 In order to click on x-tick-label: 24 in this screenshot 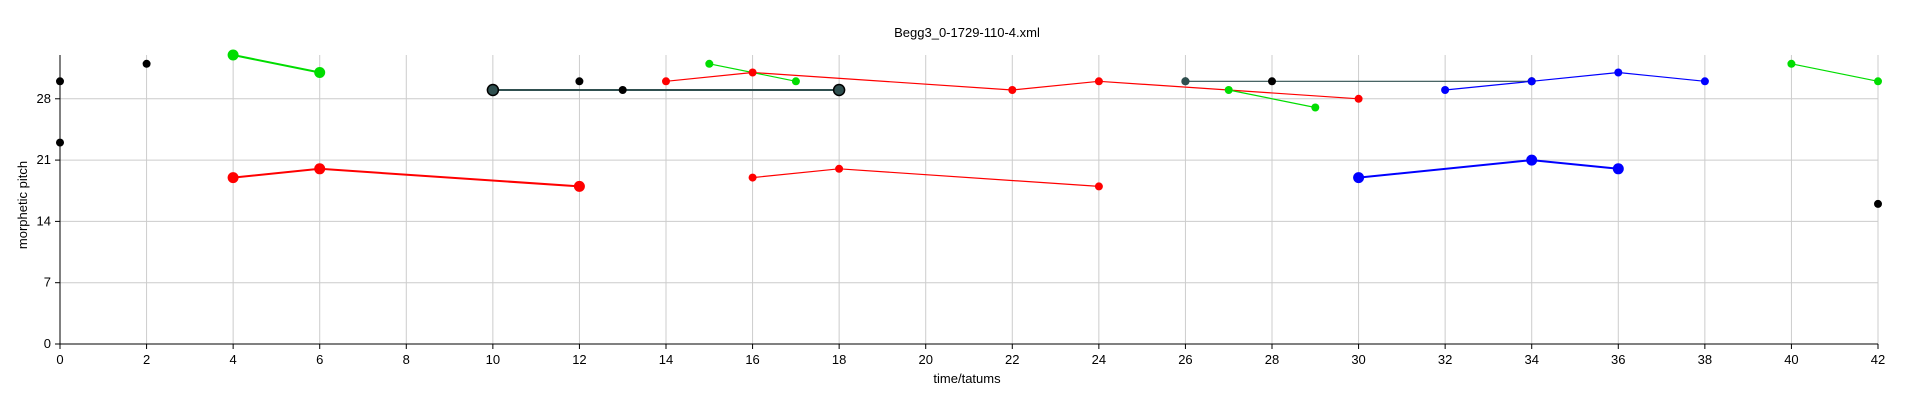, I will do `click(1099, 359)`.